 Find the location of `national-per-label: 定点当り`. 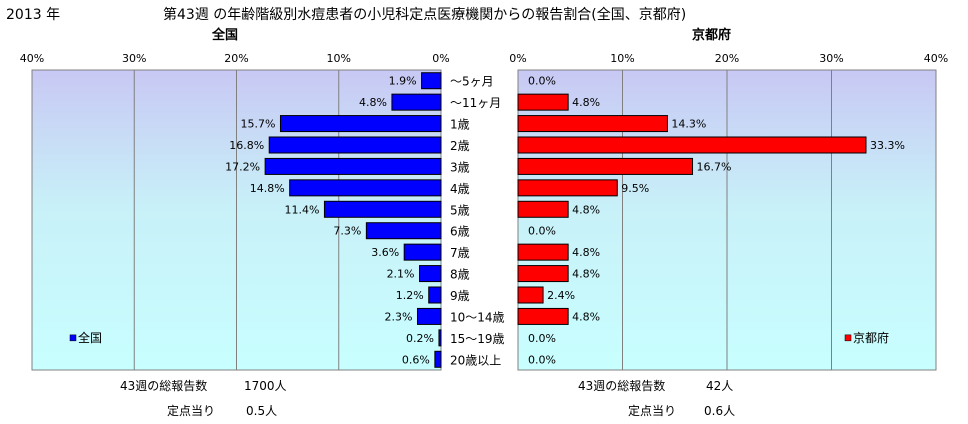

national-per-label: 定点当り is located at coordinates (191, 411).